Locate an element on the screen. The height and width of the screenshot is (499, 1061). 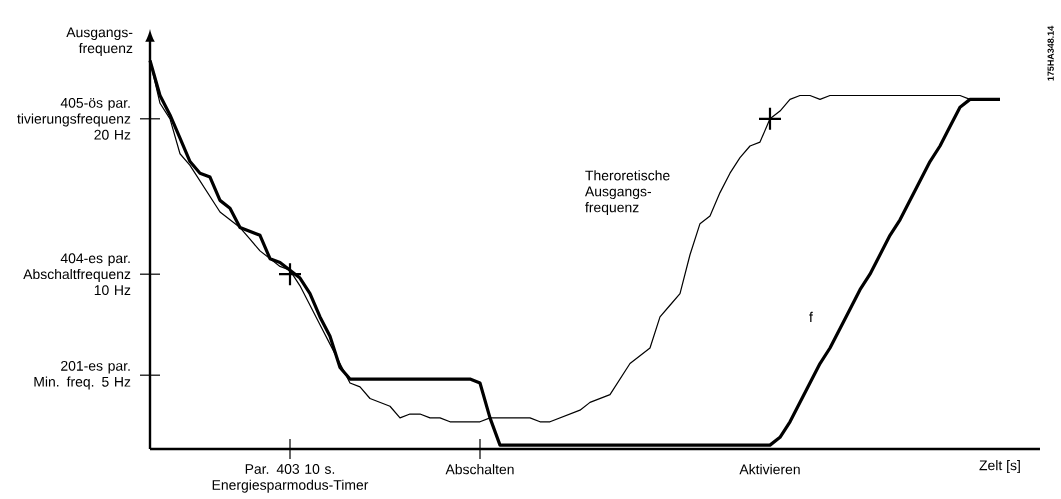
x-tick-label: Par. 403 10 s. Energiesparmodus-Timer is located at coordinates (290, 478).